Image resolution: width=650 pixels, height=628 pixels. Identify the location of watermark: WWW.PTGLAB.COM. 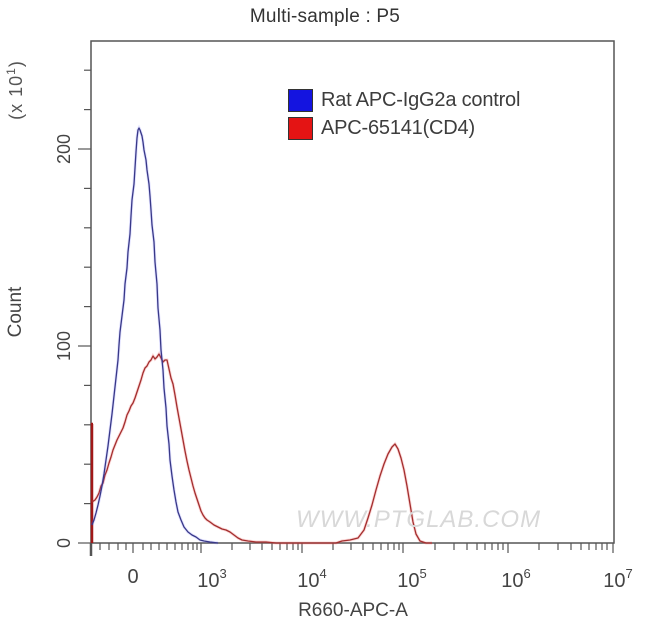
(419, 519).